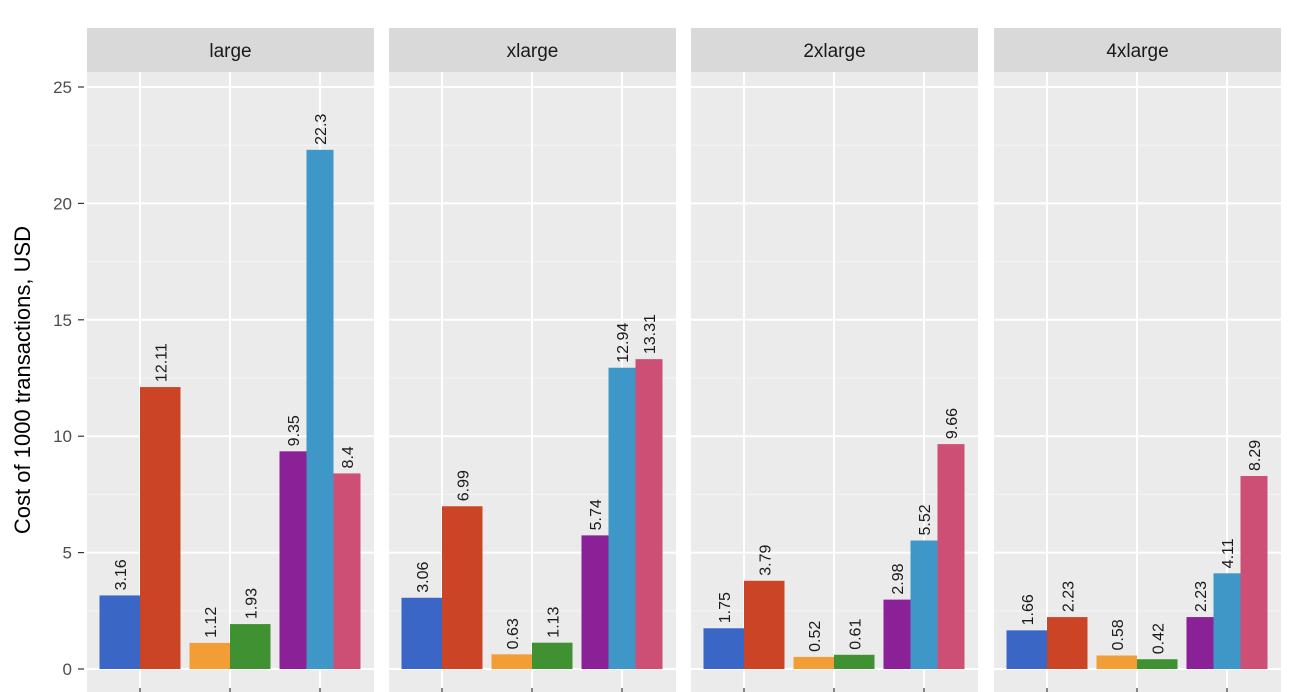 The height and width of the screenshot is (692, 1296). What do you see at coordinates (62, 87) in the screenshot?
I see `y-tick-label: 25` at bounding box center [62, 87].